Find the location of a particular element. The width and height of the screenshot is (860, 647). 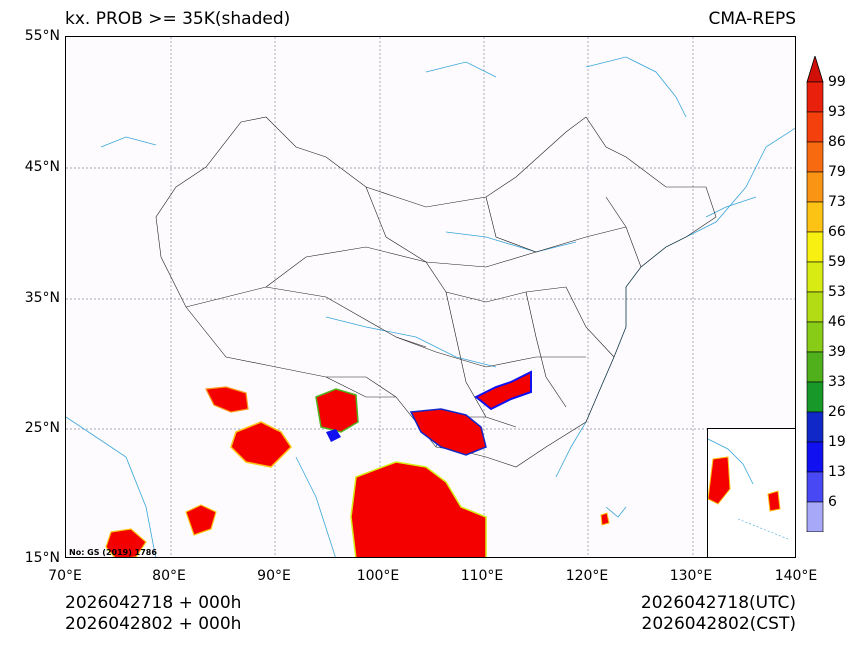

valid-time-line: 2026042802 + 000h is located at coordinates (153, 624).